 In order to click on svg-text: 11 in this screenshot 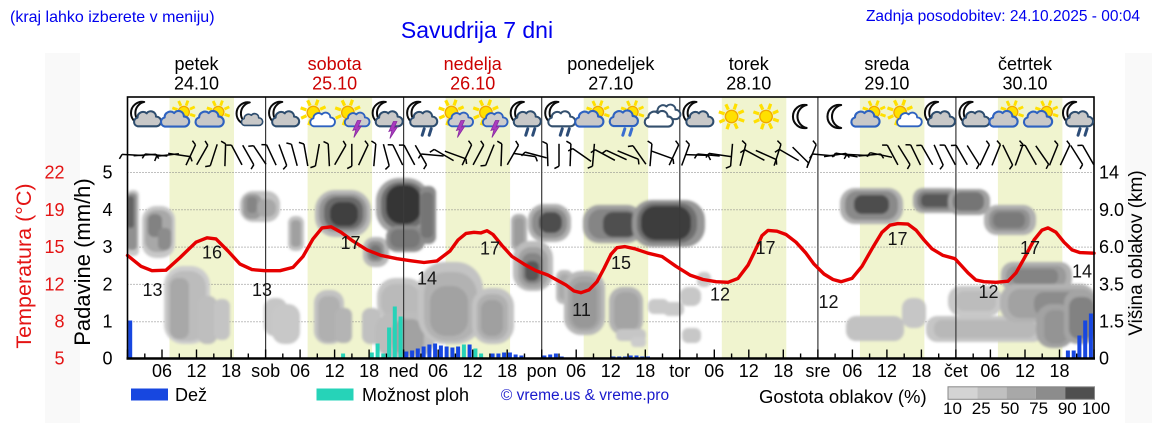, I will do `click(581, 310)`.